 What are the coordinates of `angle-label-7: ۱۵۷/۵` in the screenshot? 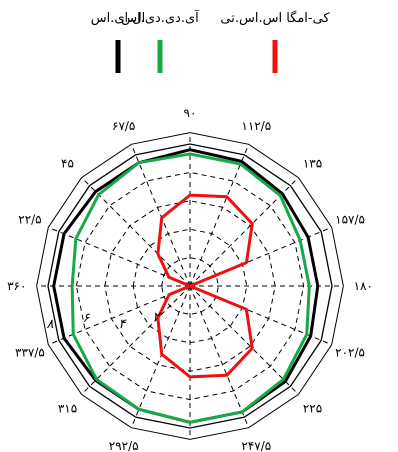 It's located at (350, 220).